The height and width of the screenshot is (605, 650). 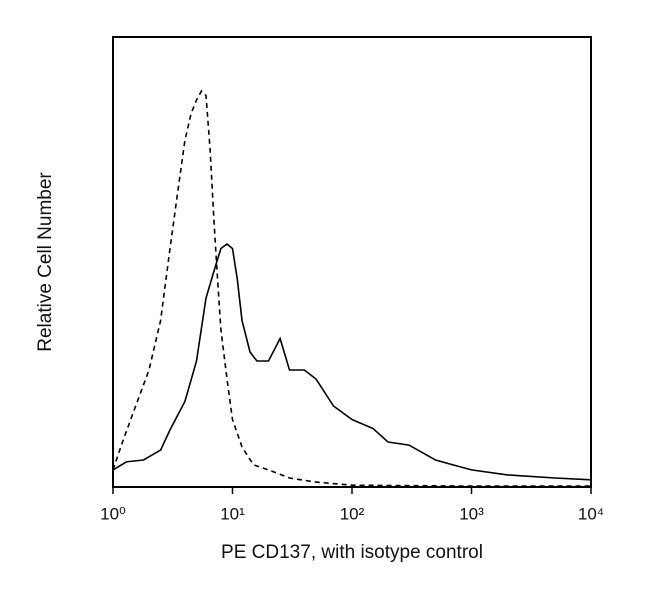 I want to click on x-tick-label: 10¹, so click(x=232, y=513).